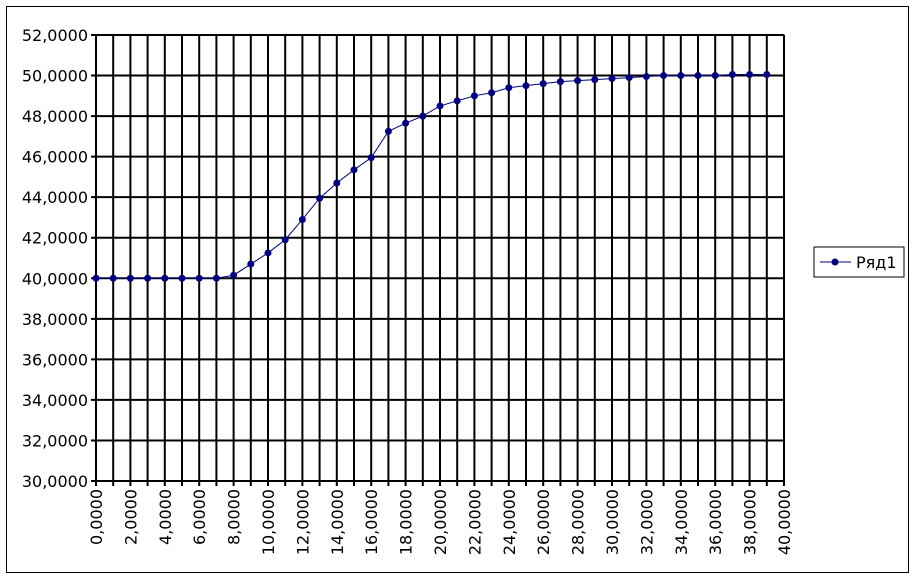 This screenshot has height=580, width=918. Describe the element at coordinates (646, 522) in the screenshot. I see `x-tick-label: 32,0000` at that location.